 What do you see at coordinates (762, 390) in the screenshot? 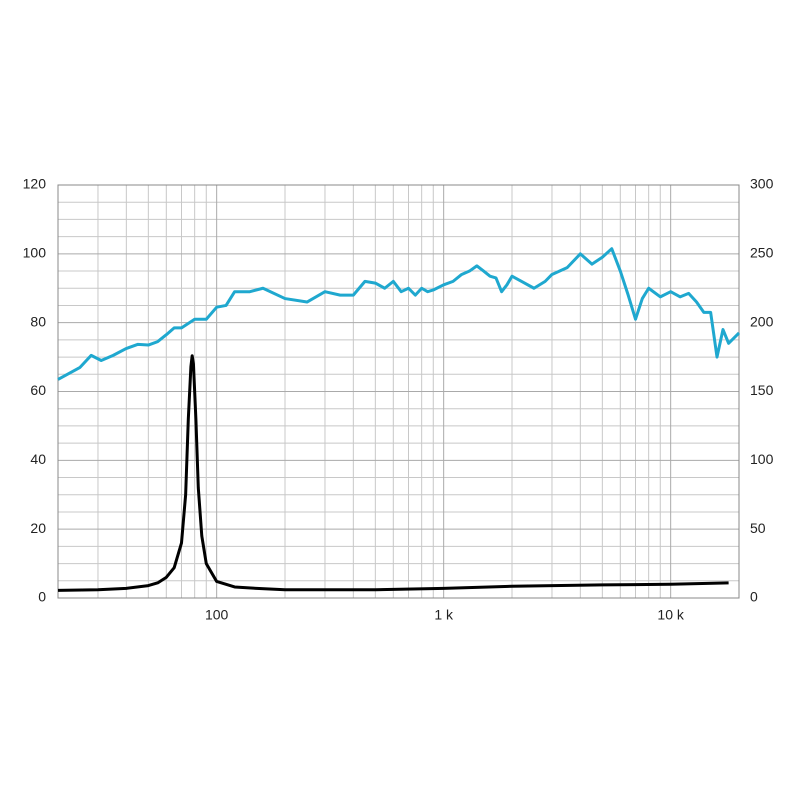
I see `y2-tick-label: 150` at bounding box center [762, 390].